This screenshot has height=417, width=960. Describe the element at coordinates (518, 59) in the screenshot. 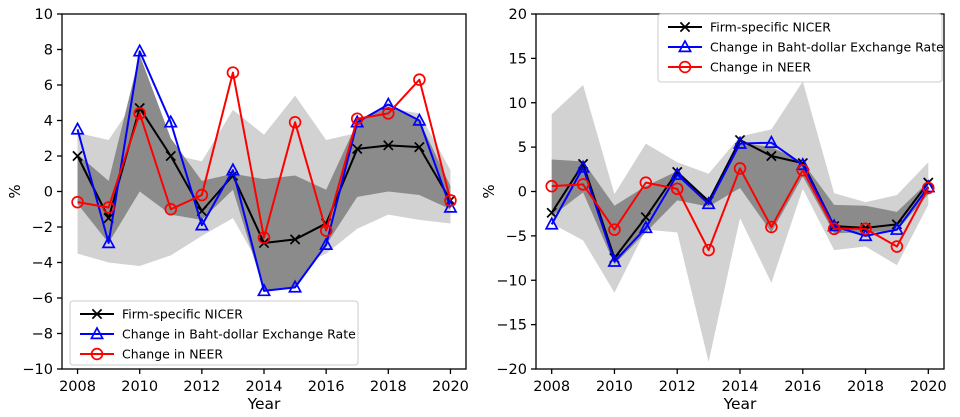

I see `y-tick-label: 15` at that location.